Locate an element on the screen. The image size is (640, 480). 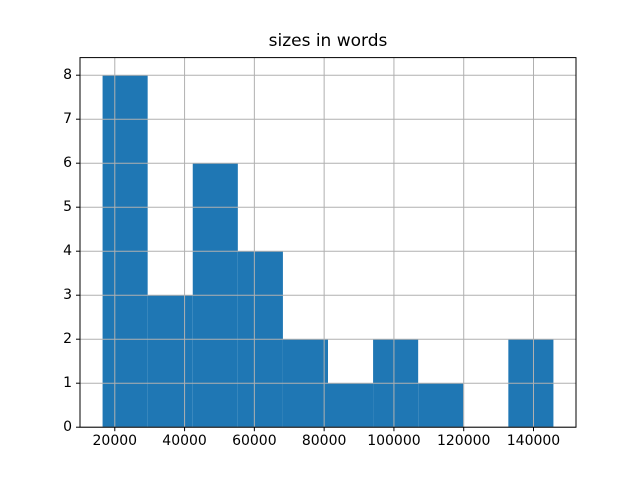
y-tick-label: 3 is located at coordinates (67, 295).